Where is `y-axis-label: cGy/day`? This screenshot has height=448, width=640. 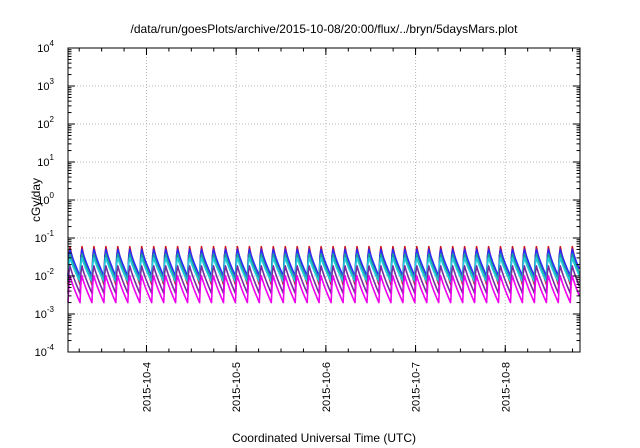 y-axis-label: cGy/day is located at coordinates (36, 200).